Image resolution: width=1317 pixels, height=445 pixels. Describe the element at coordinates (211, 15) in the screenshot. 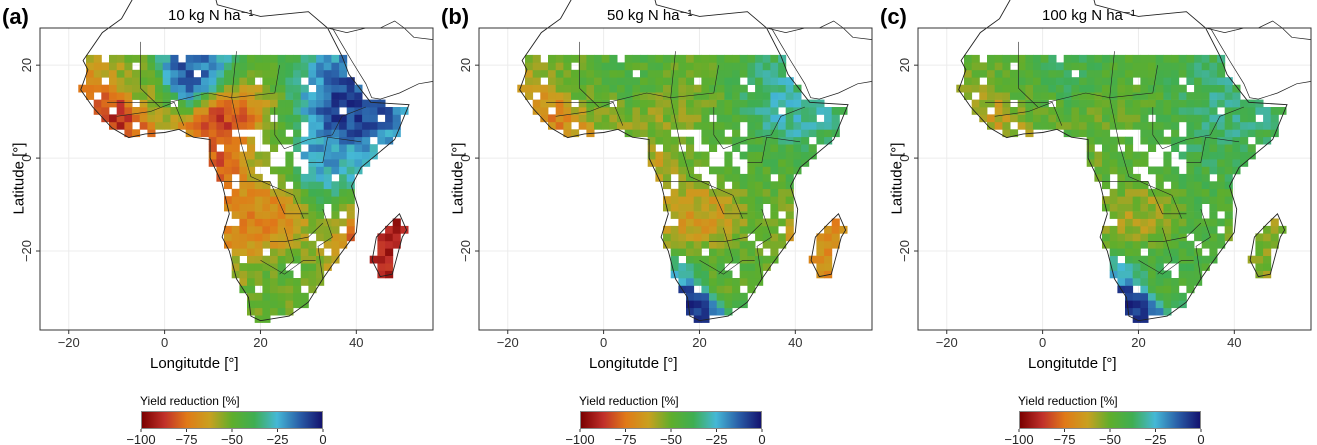

I see `panel-title: 10 kg N ha⁻¹` at that location.